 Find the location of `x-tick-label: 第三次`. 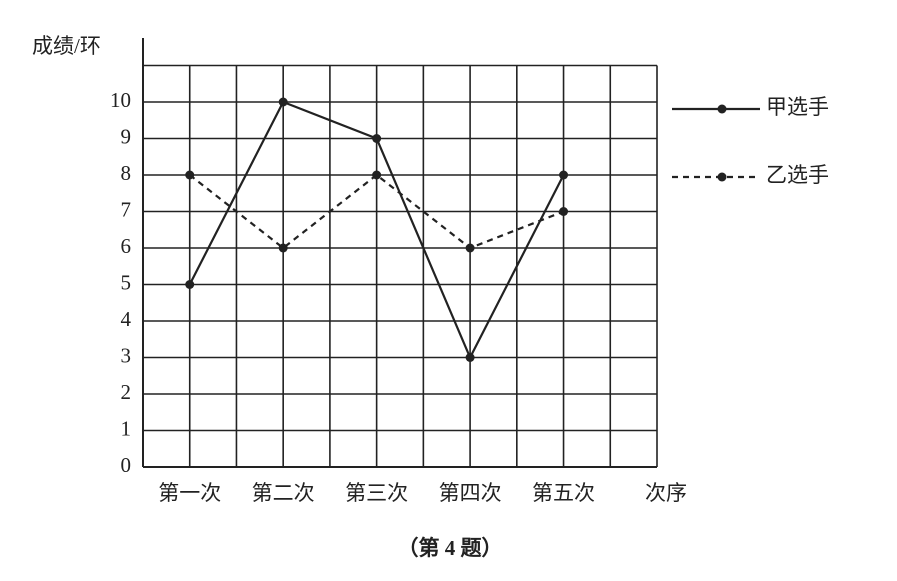

x-tick-label: 第三次 is located at coordinates (376, 493).